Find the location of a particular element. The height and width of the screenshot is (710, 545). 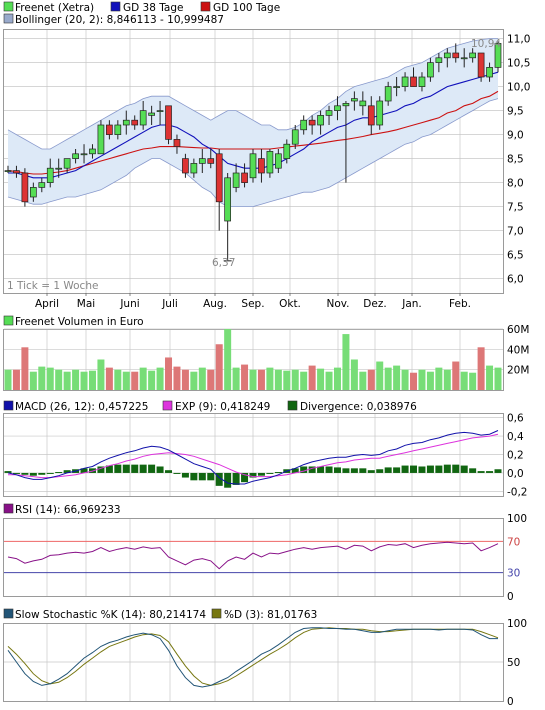

x-axis-label: Dez. is located at coordinates (374, 304).